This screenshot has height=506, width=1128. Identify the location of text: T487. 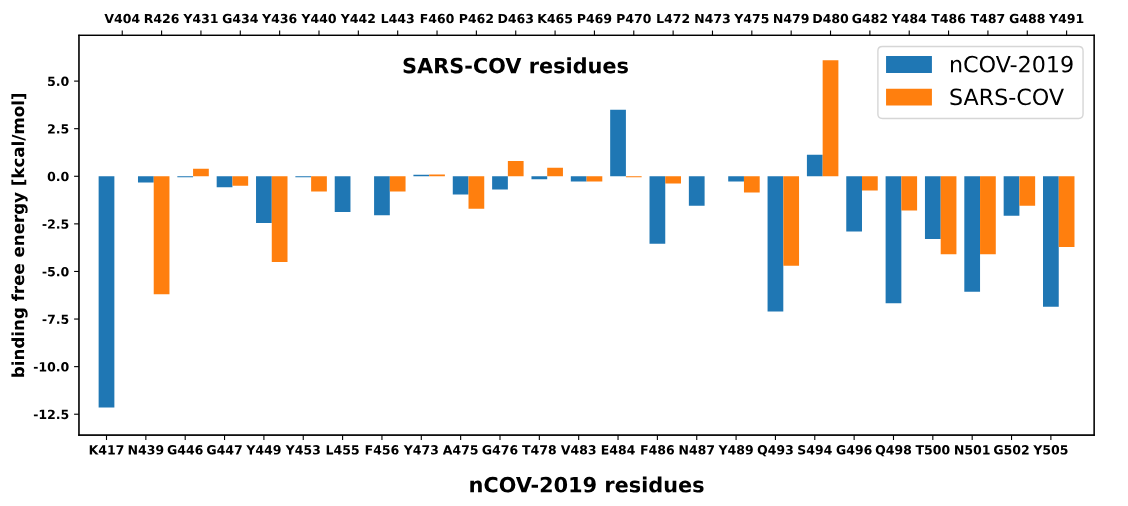
(987, 18).